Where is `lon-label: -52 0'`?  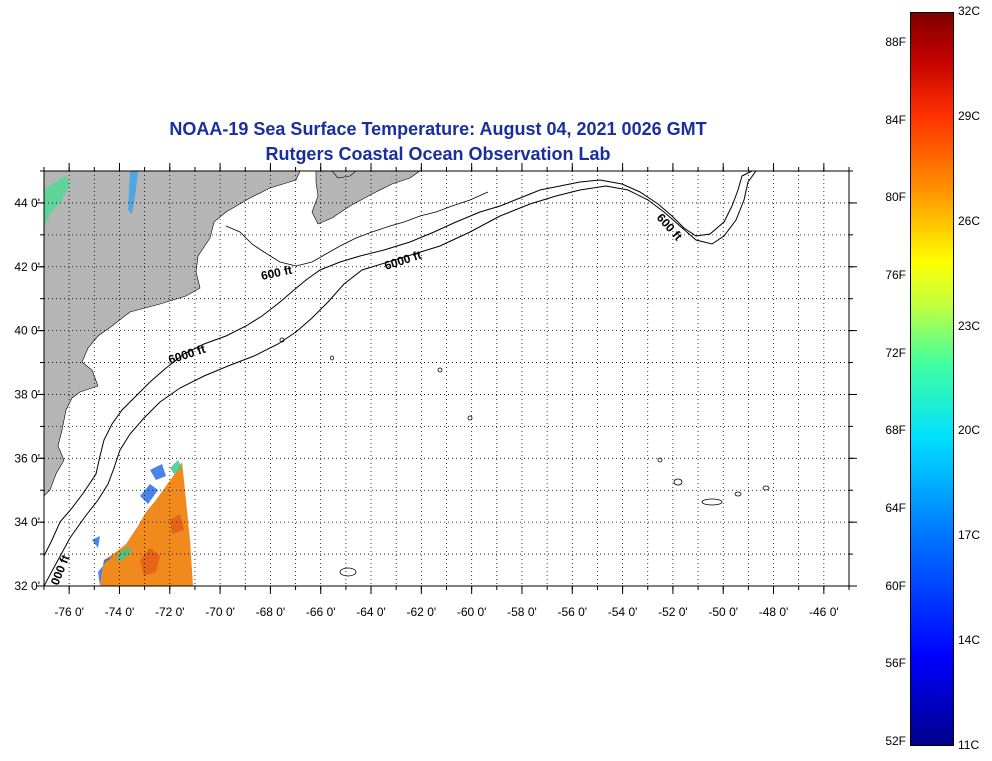 lon-label: -52 0' is located at coordinates (673, 612).